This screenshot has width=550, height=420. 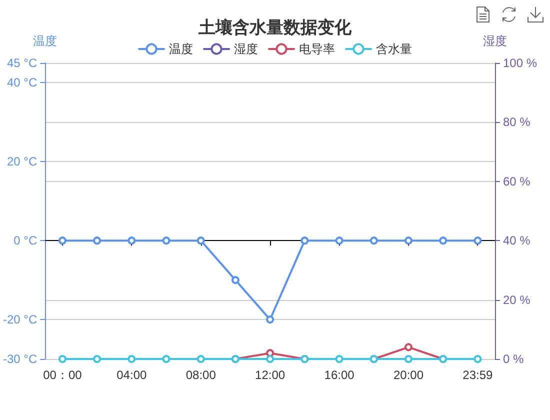 I want to click on y-tick-label: 40 °C, so click(x=22, y=83).